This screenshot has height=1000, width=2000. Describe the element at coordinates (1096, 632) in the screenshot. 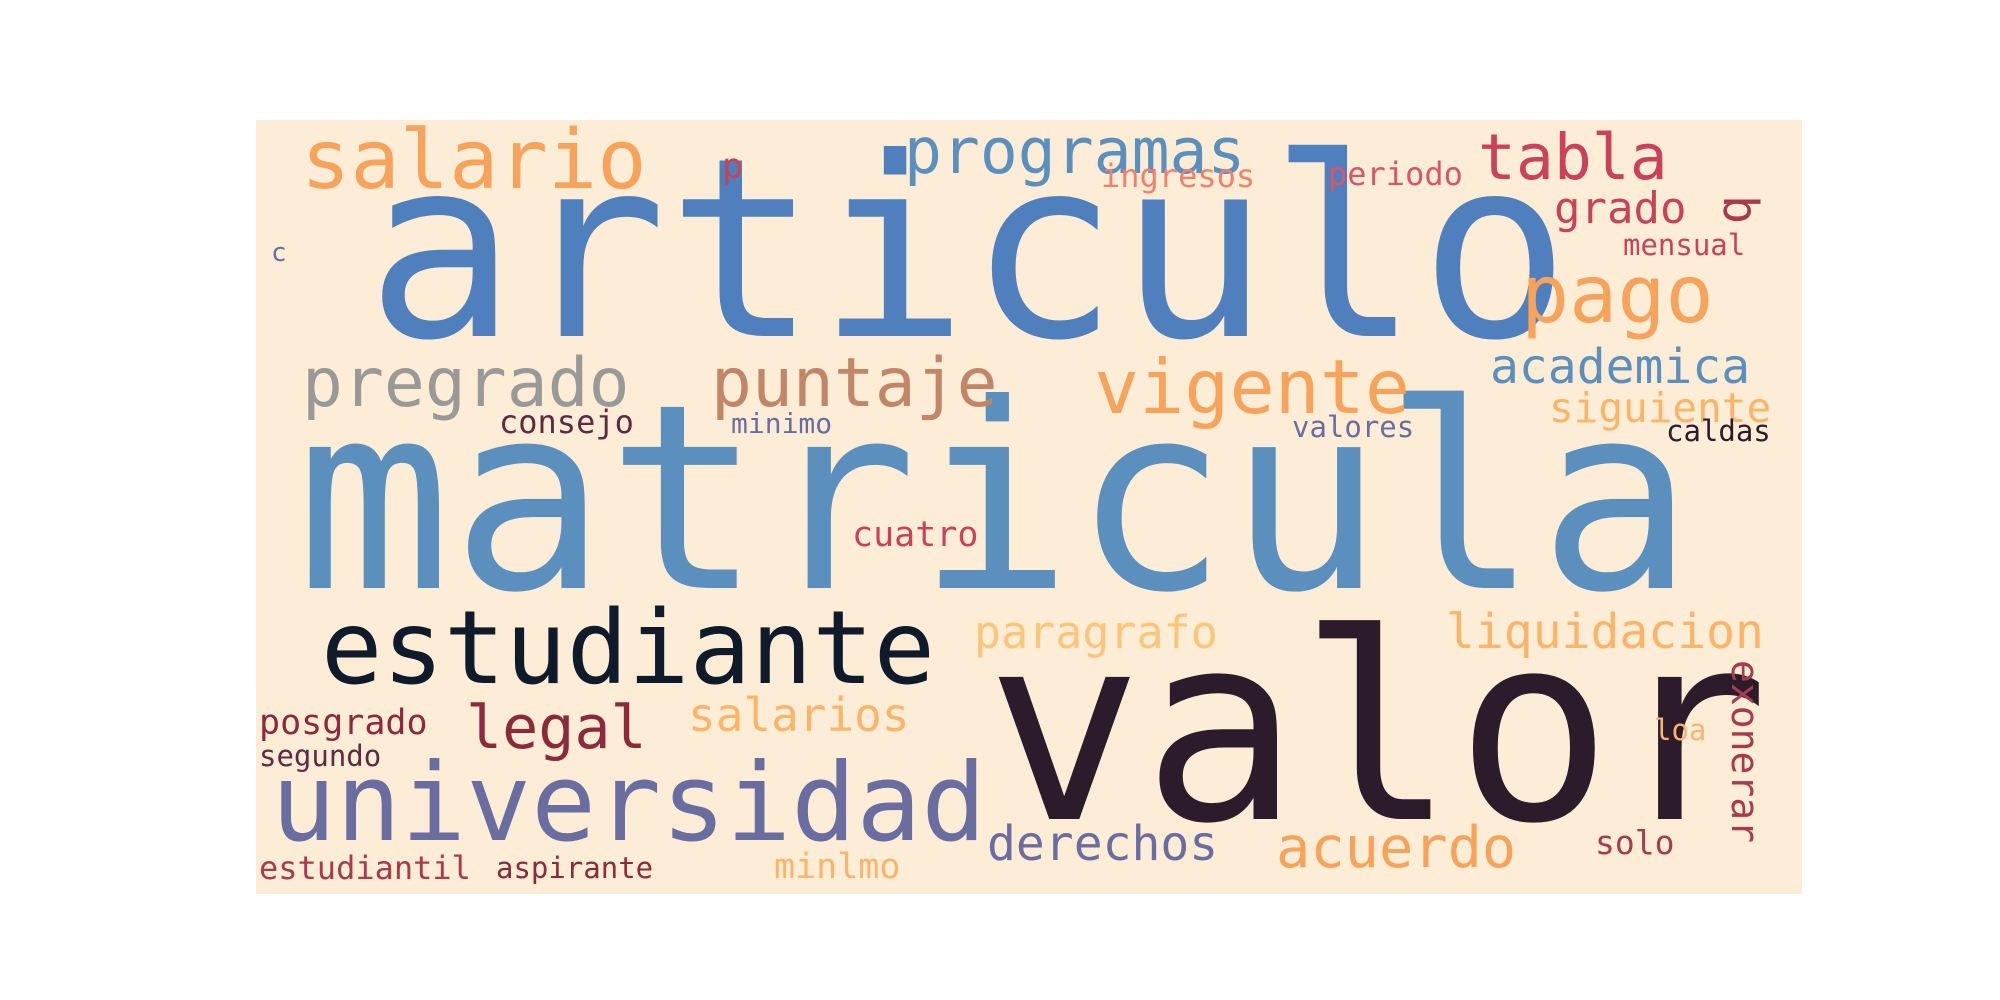

I see `word-paragrafo: paragrafo` at that location.